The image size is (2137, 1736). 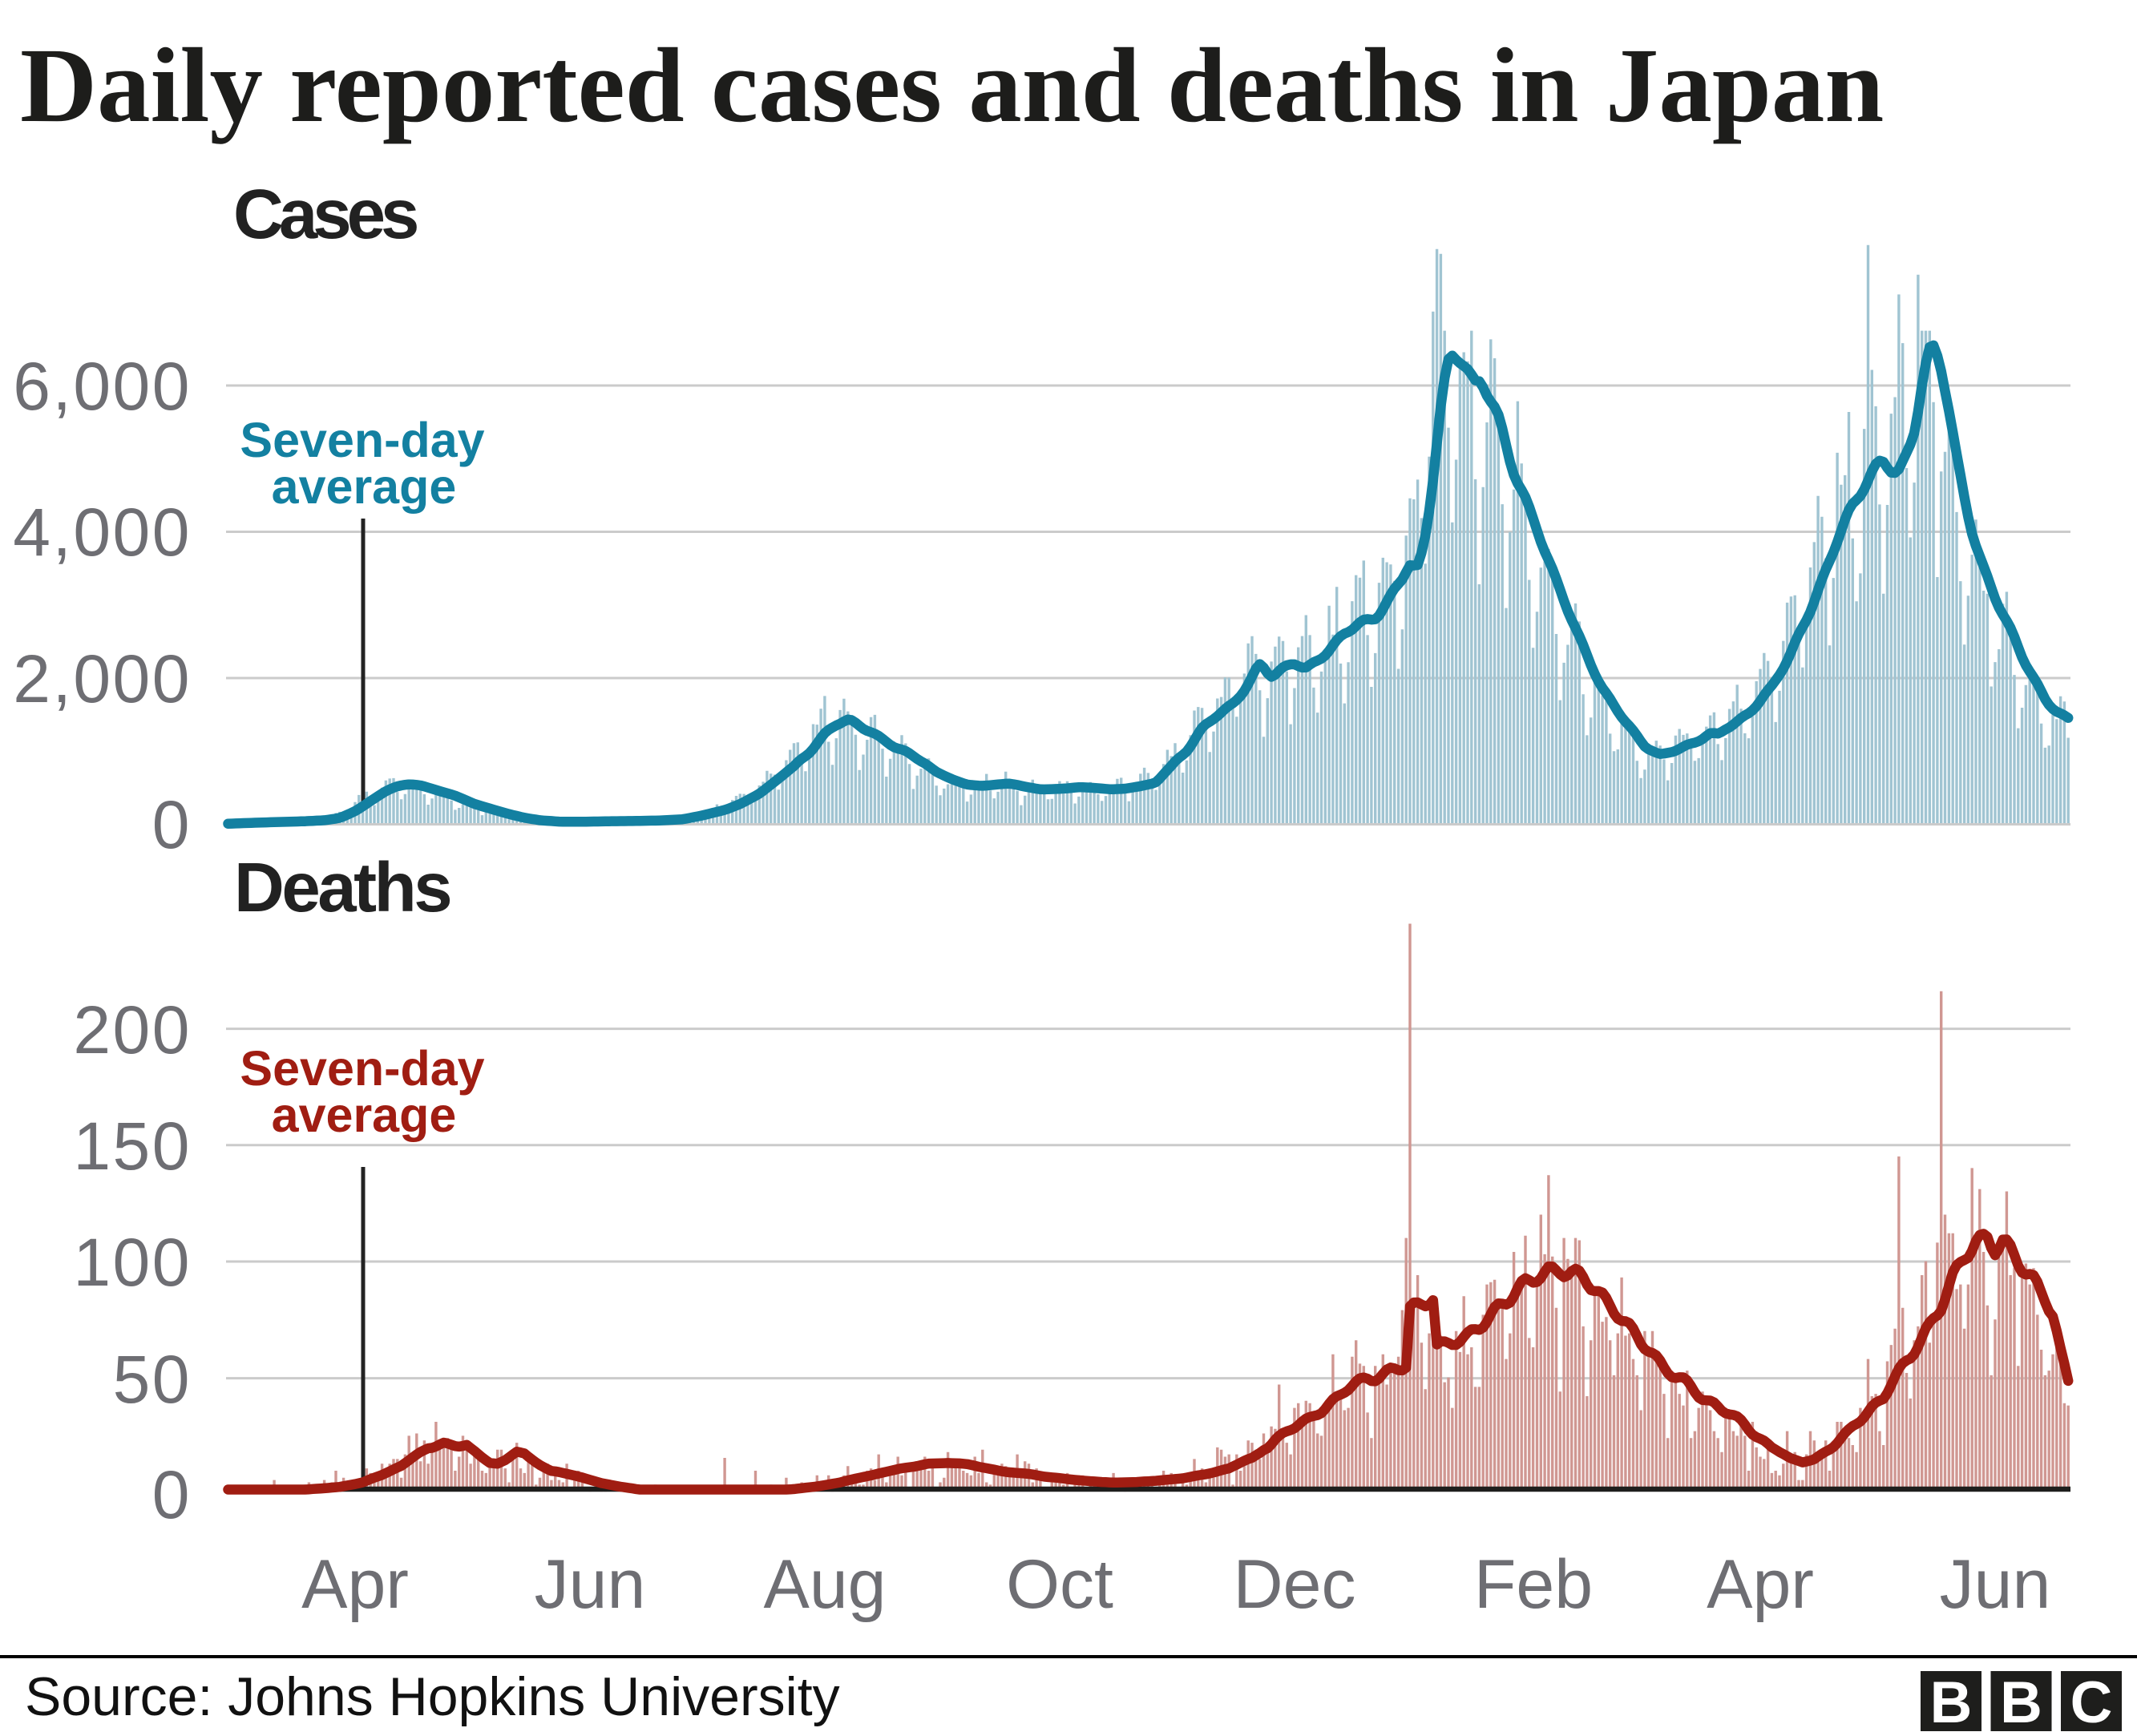 What do you see at coordinates (103, 387) in the screenshot?
I see `svg-text: 6,000` at bounding box center [103, 387].